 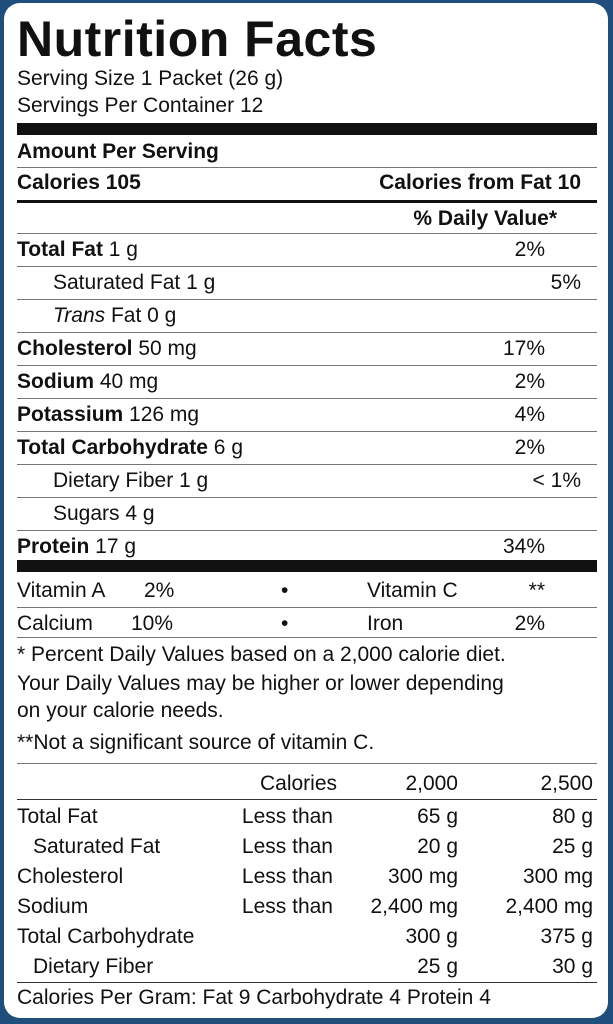 What do you see at coordinates (141, 315) in the screenshot?
I see `nutrient-amount: Fat 0 g` at bounding box center [141, 315].